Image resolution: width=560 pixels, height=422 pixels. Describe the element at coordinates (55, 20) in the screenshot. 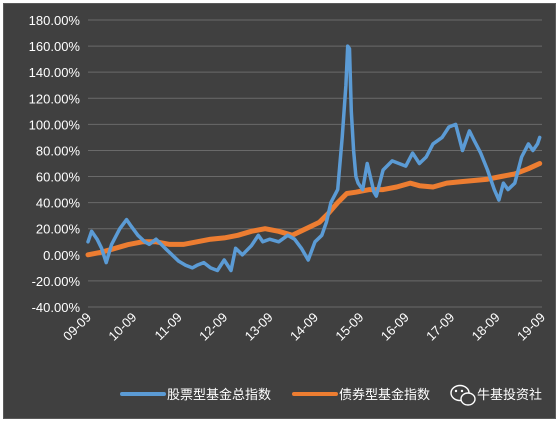

I see `y-tick-label: 180.00%` at that location.